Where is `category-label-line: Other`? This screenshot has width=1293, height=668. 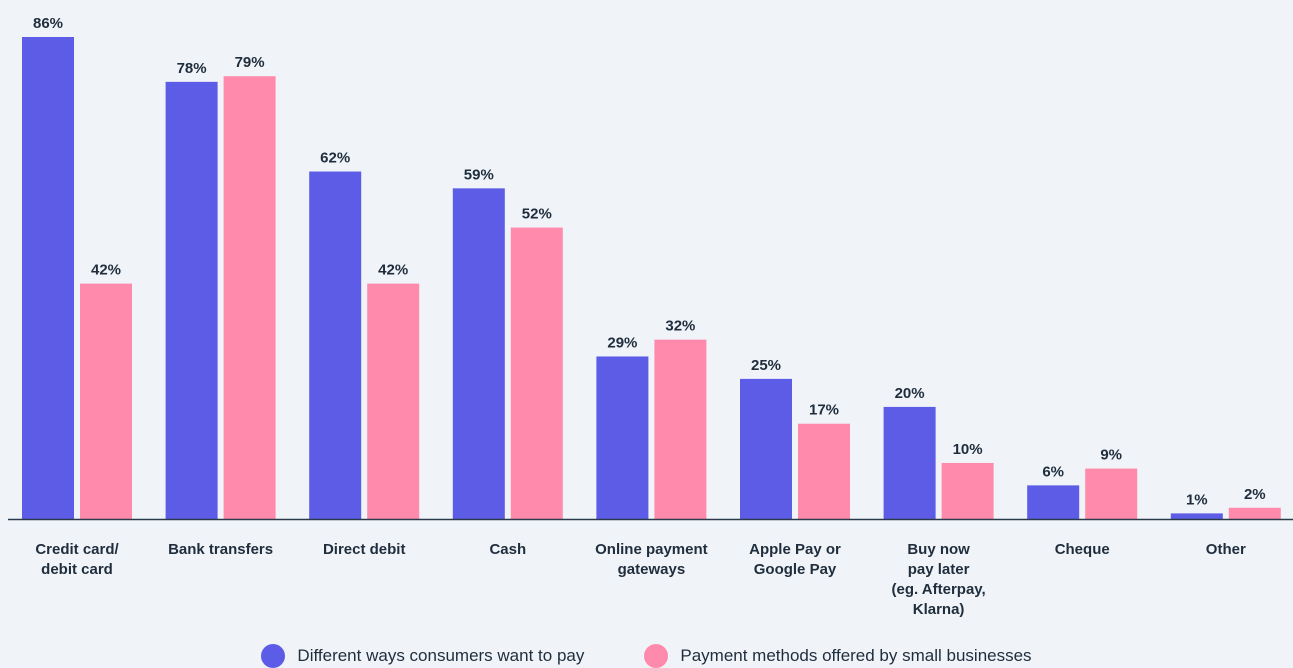 category-label-line: Other is located at coordinates (1226, 549).